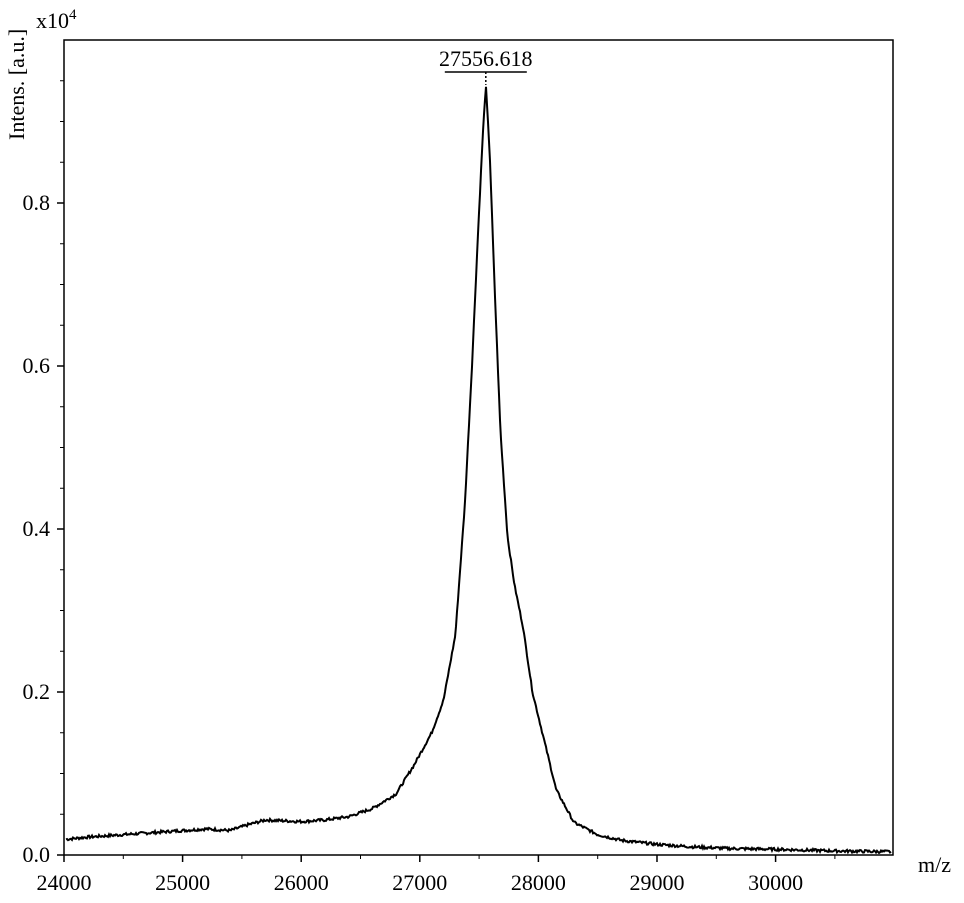 The height and width of the screenshot is (903, 964). Describe the element at coordinates (37, 528) in the screenshot. I see `y-tick-label: 0.4` at that location.